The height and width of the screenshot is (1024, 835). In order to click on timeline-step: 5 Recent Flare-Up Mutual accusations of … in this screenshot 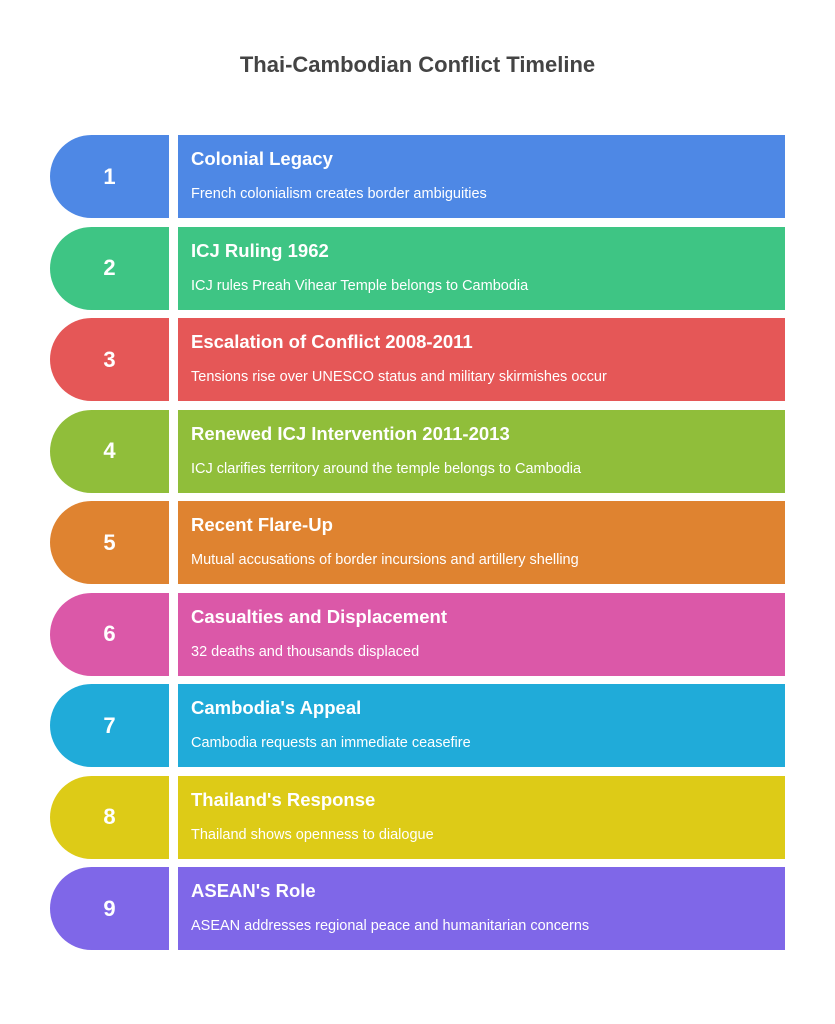, I will do `click(417, 542)`.